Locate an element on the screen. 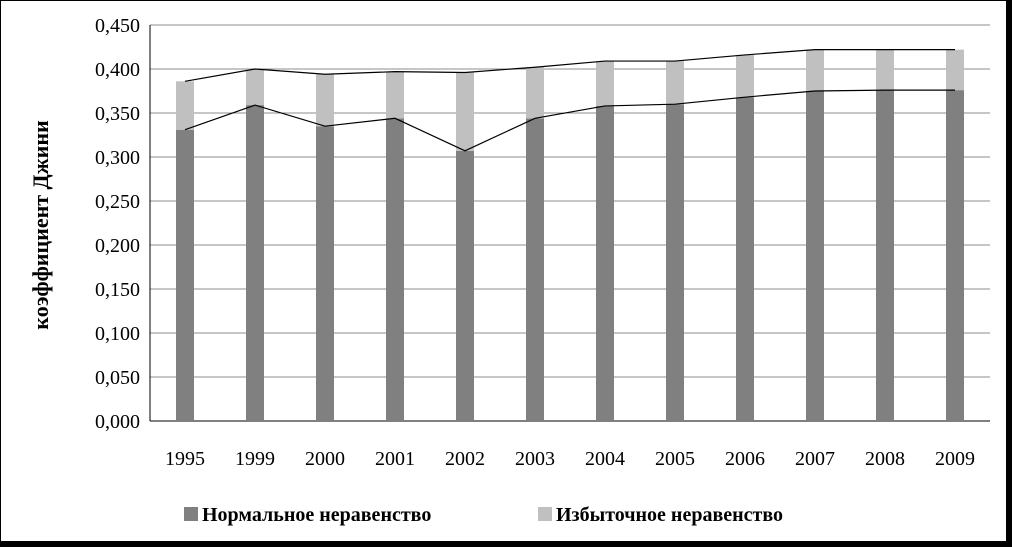 The image size is (1012, 547). y-axis-label: коэффициент Джини is located at coordinates (40, 225).